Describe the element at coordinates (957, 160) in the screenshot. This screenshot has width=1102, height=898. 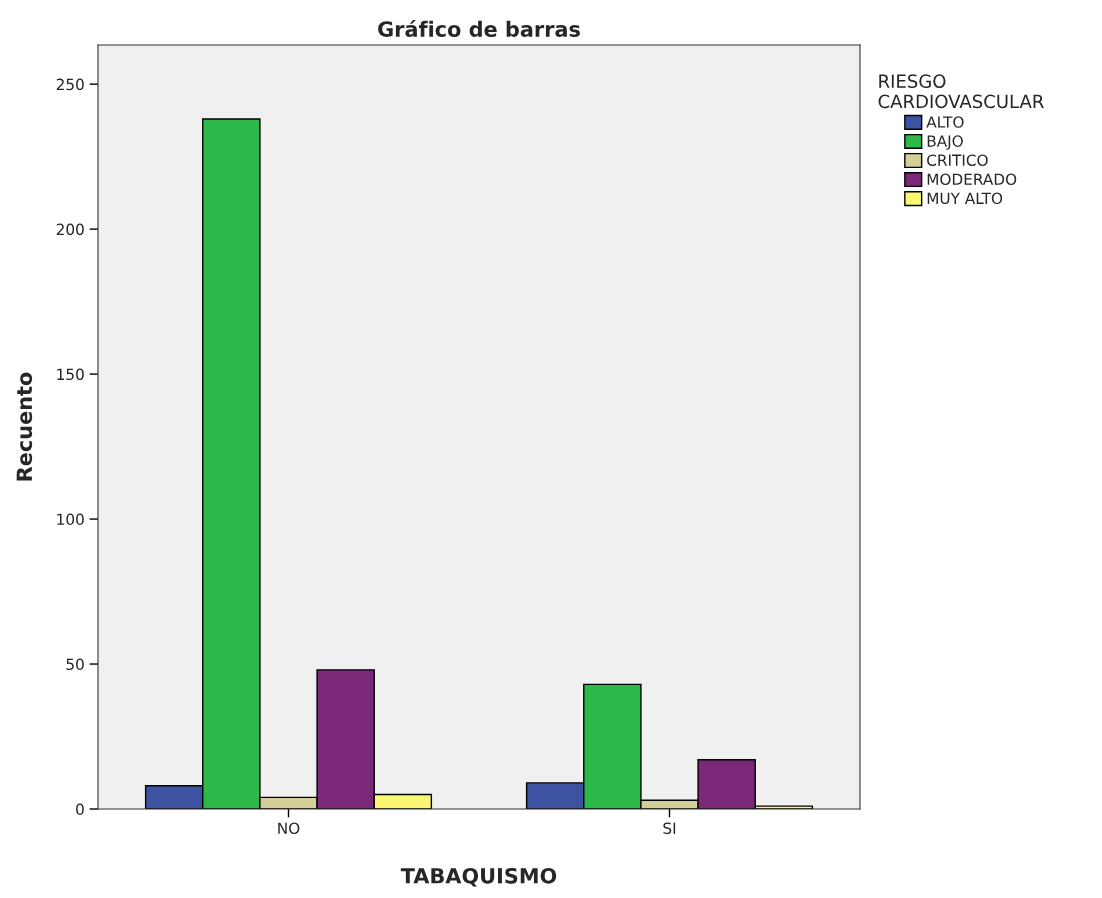
I see `legend-label: CRITICO` at that location.